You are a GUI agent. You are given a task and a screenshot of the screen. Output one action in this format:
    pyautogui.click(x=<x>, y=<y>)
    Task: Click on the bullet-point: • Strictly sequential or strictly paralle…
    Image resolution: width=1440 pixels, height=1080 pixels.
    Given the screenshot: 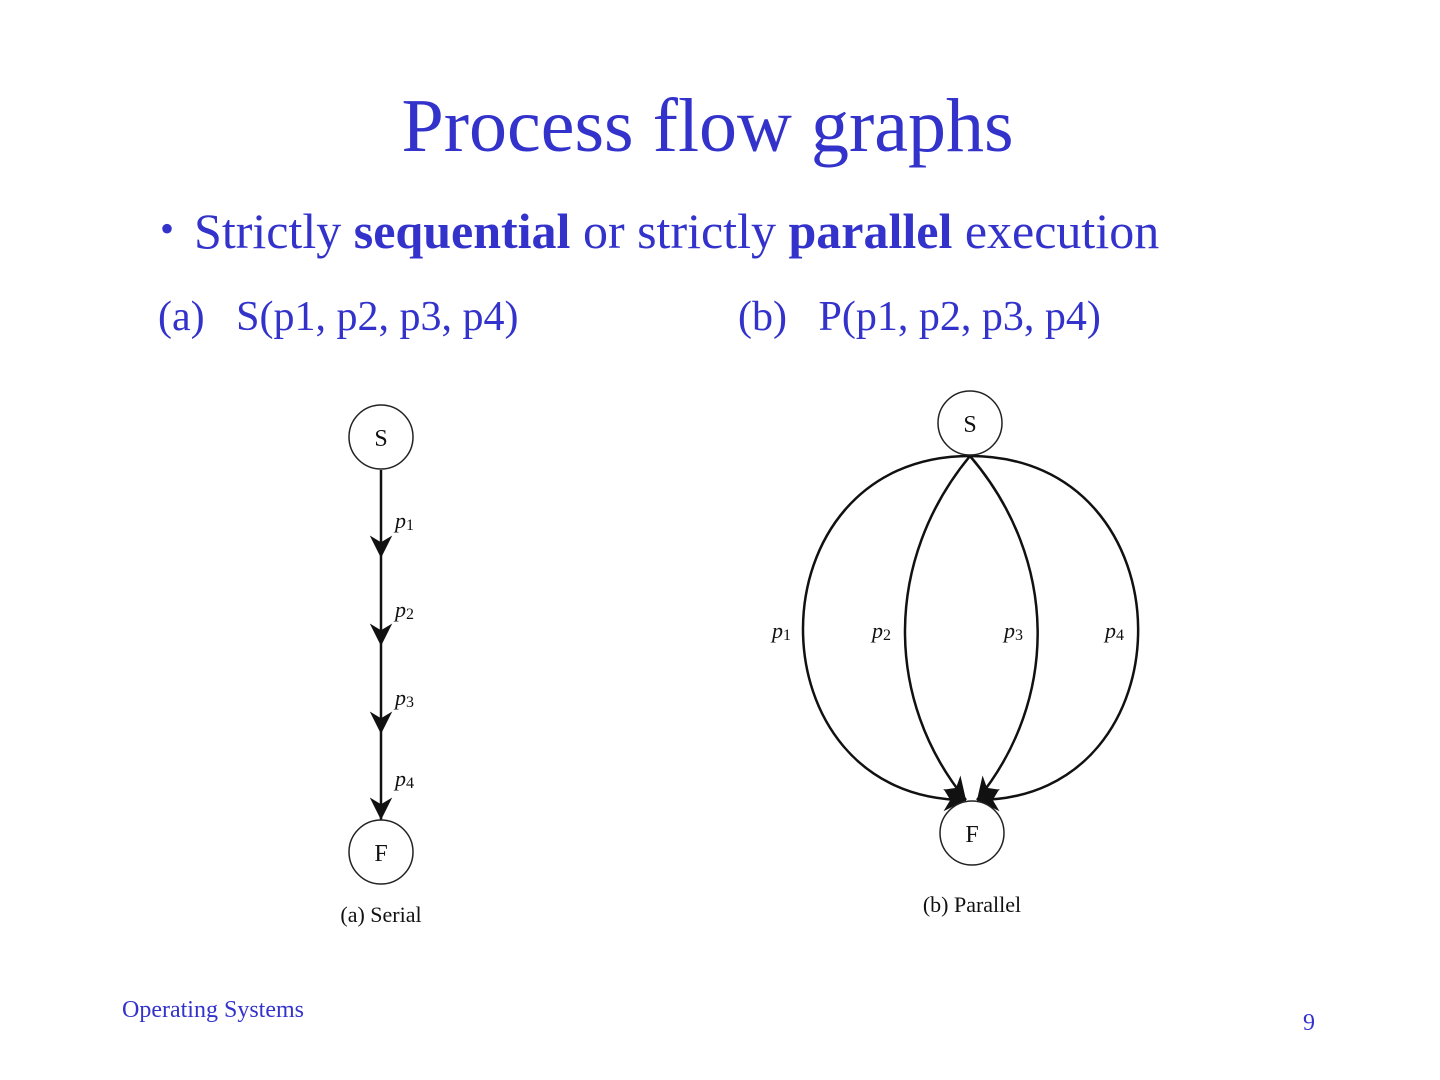 What is the action you would take?
    pyautogui.click(x=659, y=231)
    